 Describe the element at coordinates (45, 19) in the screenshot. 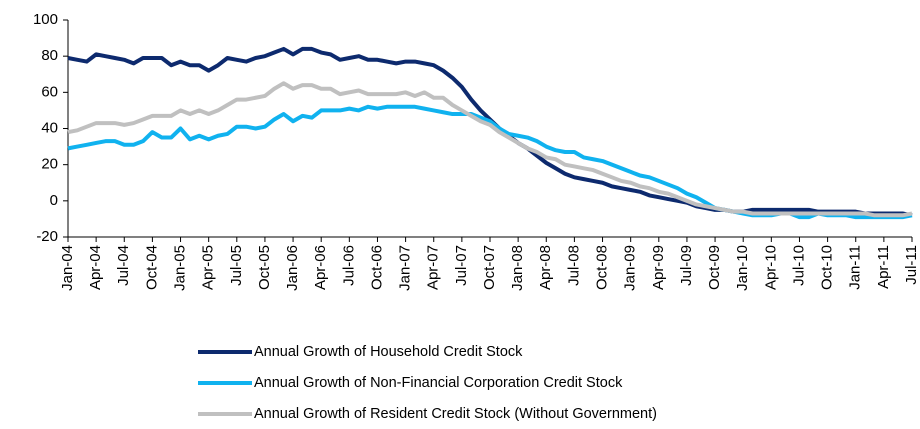

I see `y-tick-label: 100` at that location.